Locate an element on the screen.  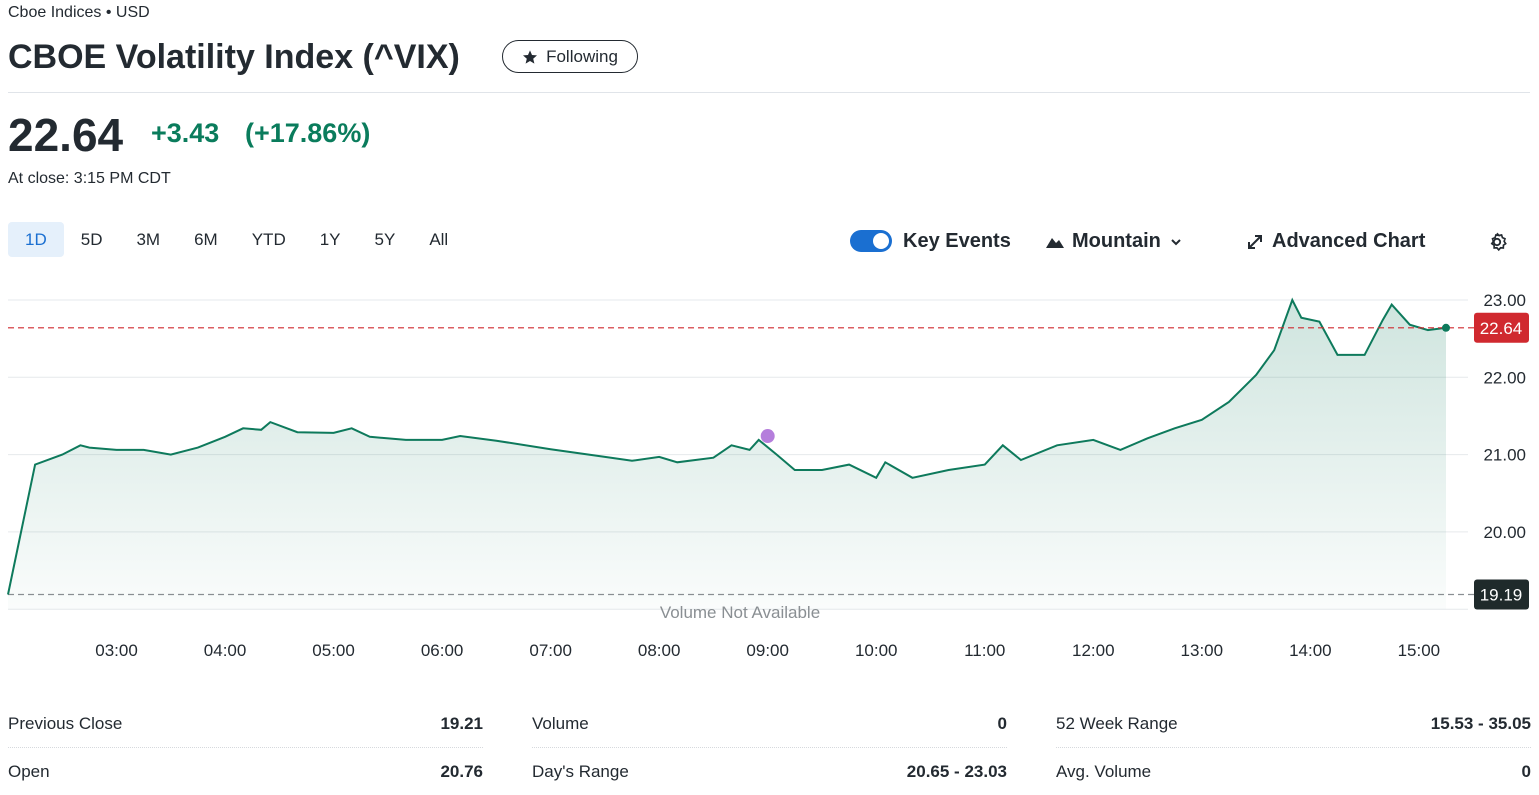
stats-column: 52 Week Range 15.53 - 35.05 Avg. Volume 0 is located at coordinates (1293, 747).